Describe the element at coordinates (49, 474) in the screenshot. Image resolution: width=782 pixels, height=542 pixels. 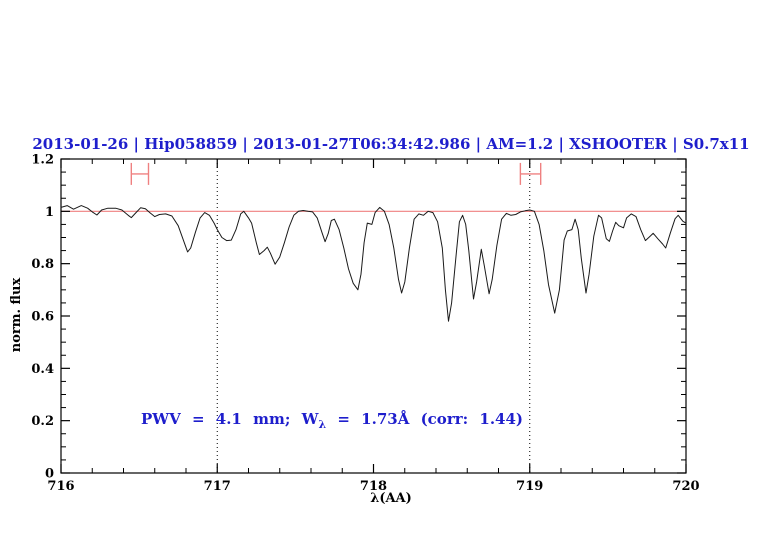
I see `y-tick-label: 0` at that location.